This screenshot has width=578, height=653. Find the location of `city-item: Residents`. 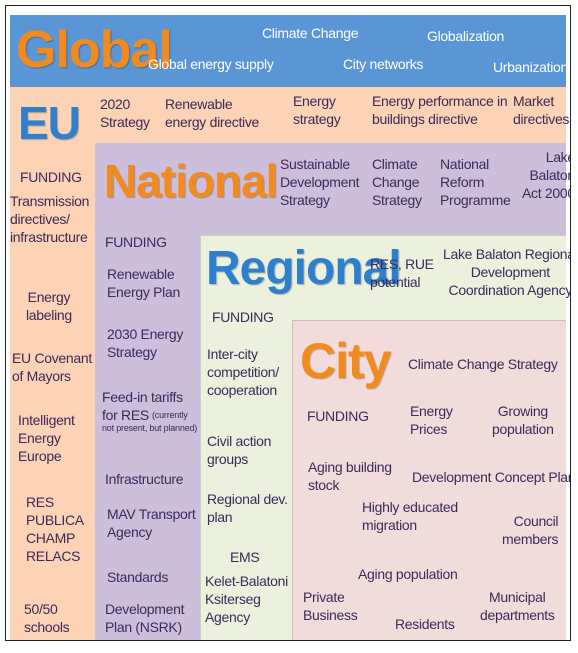

city-item: Residents is located at coordinates (425, 624).